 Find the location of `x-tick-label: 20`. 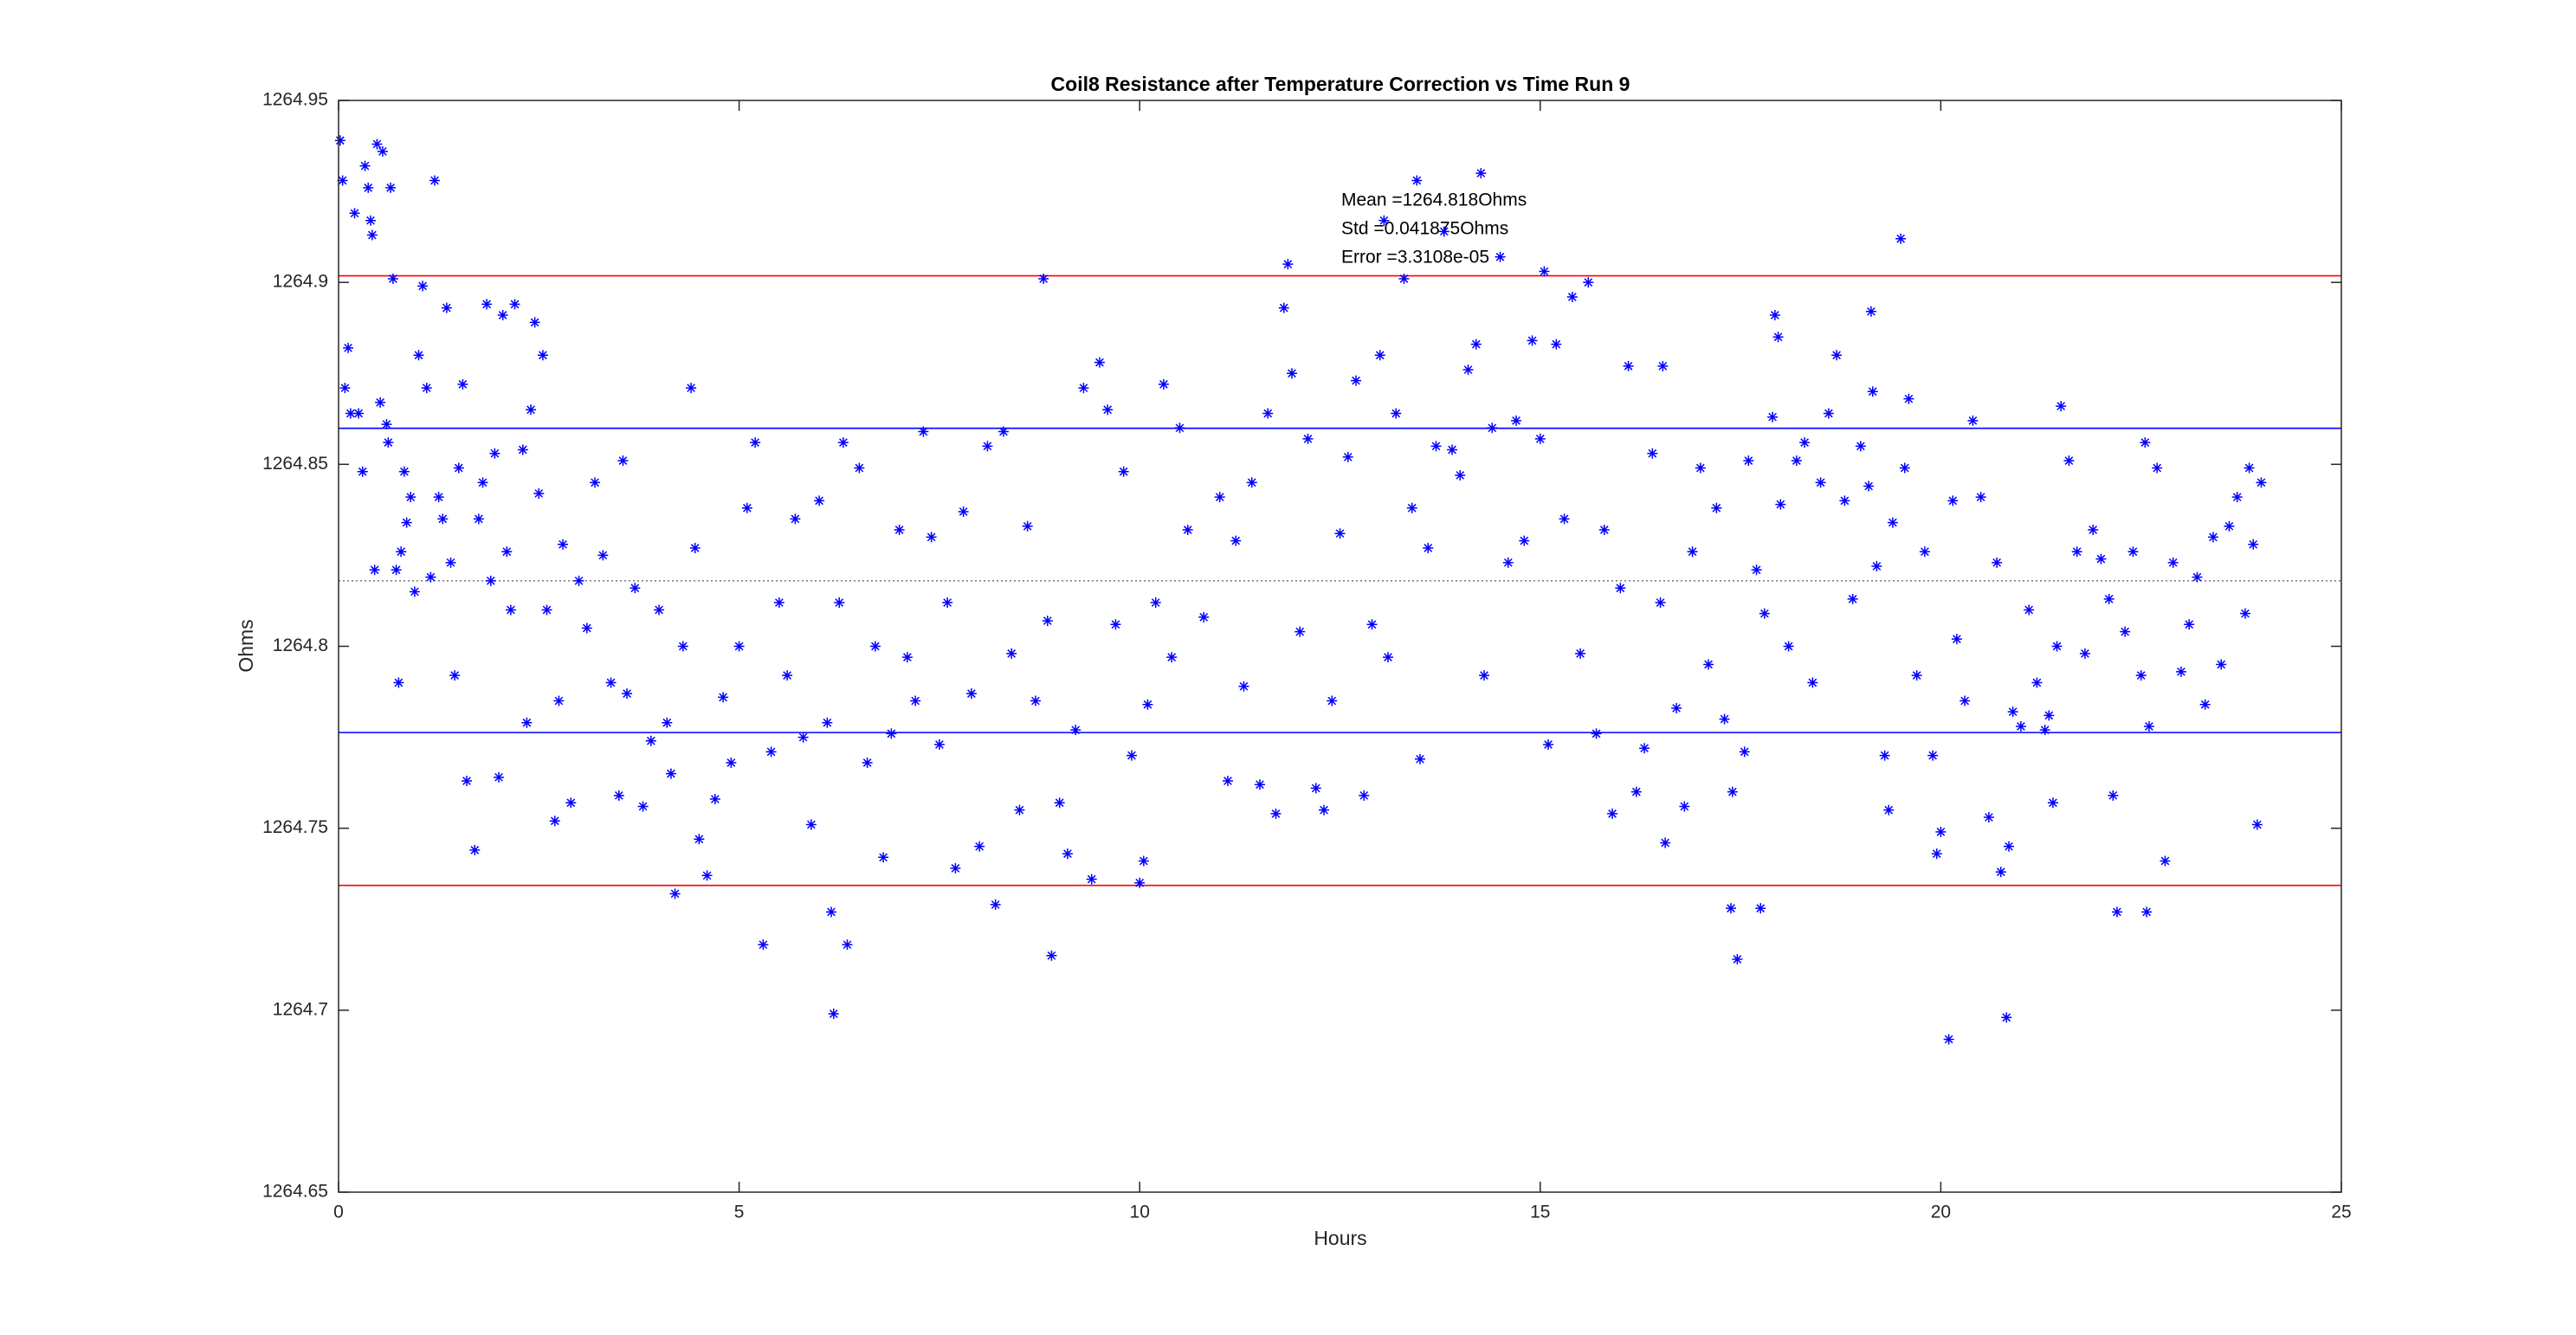

x-tick-label: 20 is located at coordinates (1941, 1212).